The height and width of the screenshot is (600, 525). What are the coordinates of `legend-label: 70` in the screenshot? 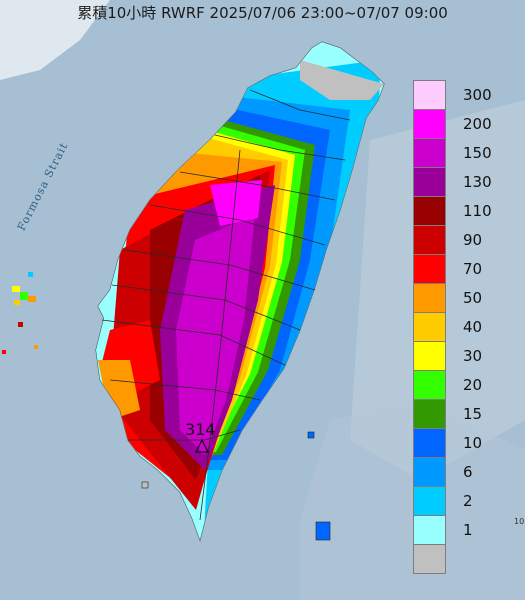 It's located at (473, 269).